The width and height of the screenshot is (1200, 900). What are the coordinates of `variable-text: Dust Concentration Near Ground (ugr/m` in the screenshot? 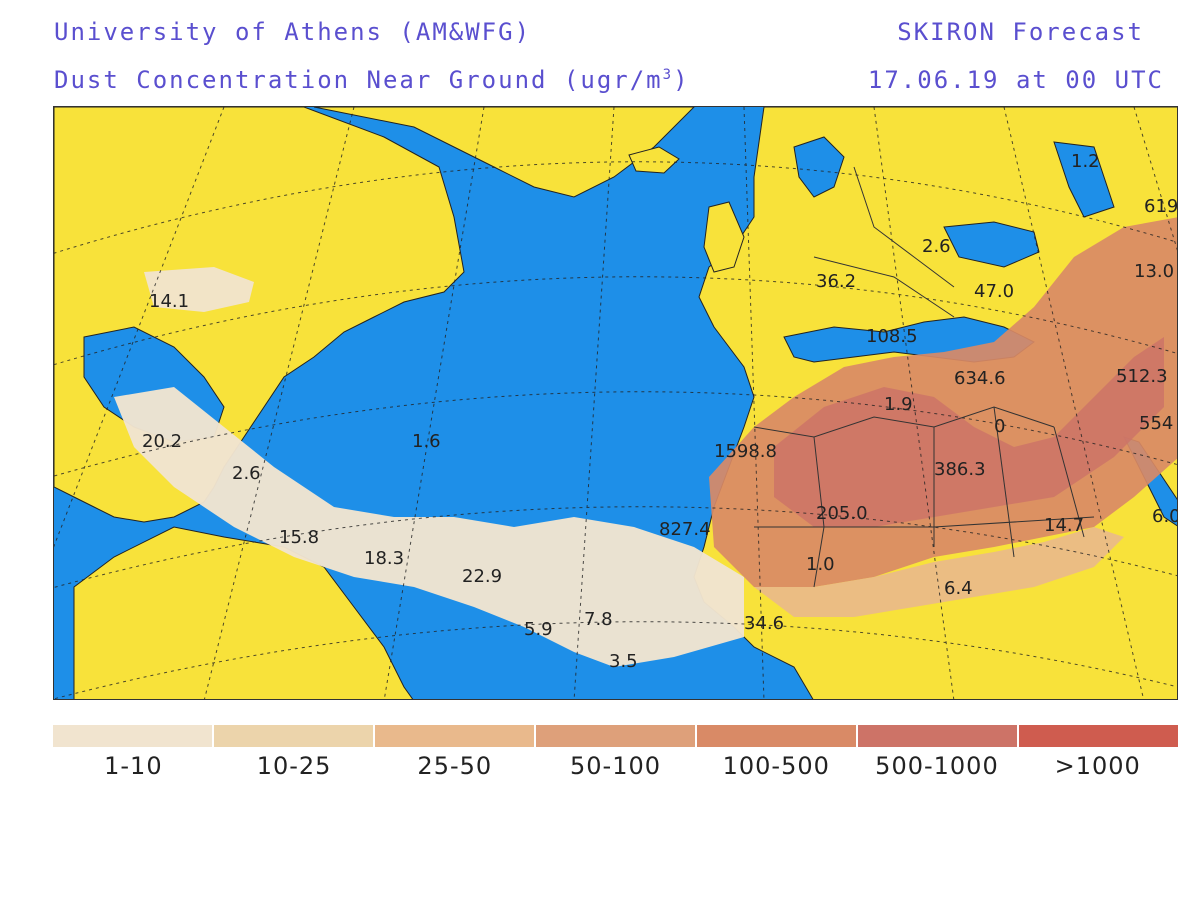 It's located at (358, 80).